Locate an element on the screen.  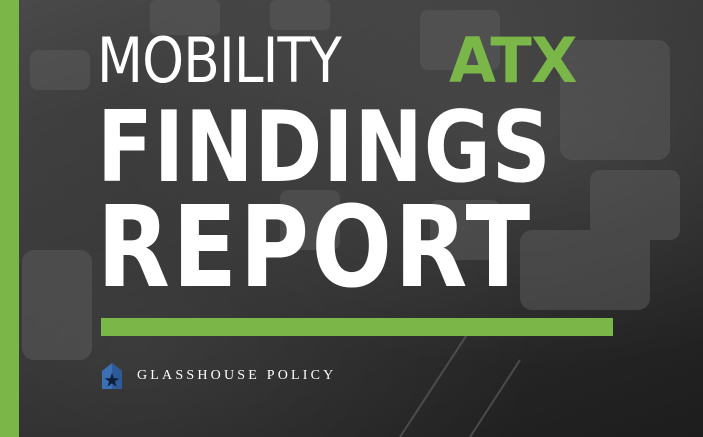
title-mobility: MOBILITY is located at coordinates (219, 60).